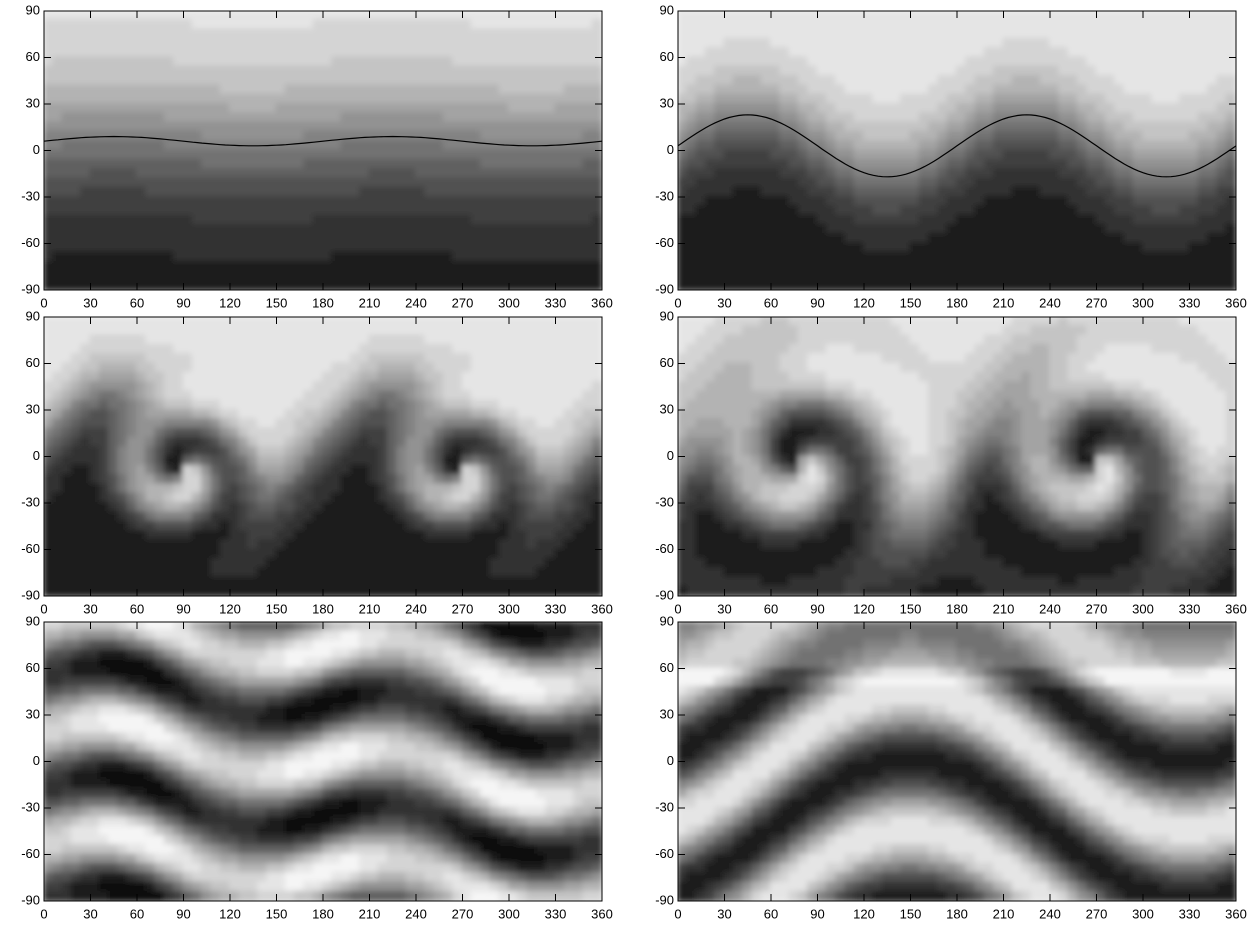  I want to click on x-tick-label: 240, so click(1050, 302).